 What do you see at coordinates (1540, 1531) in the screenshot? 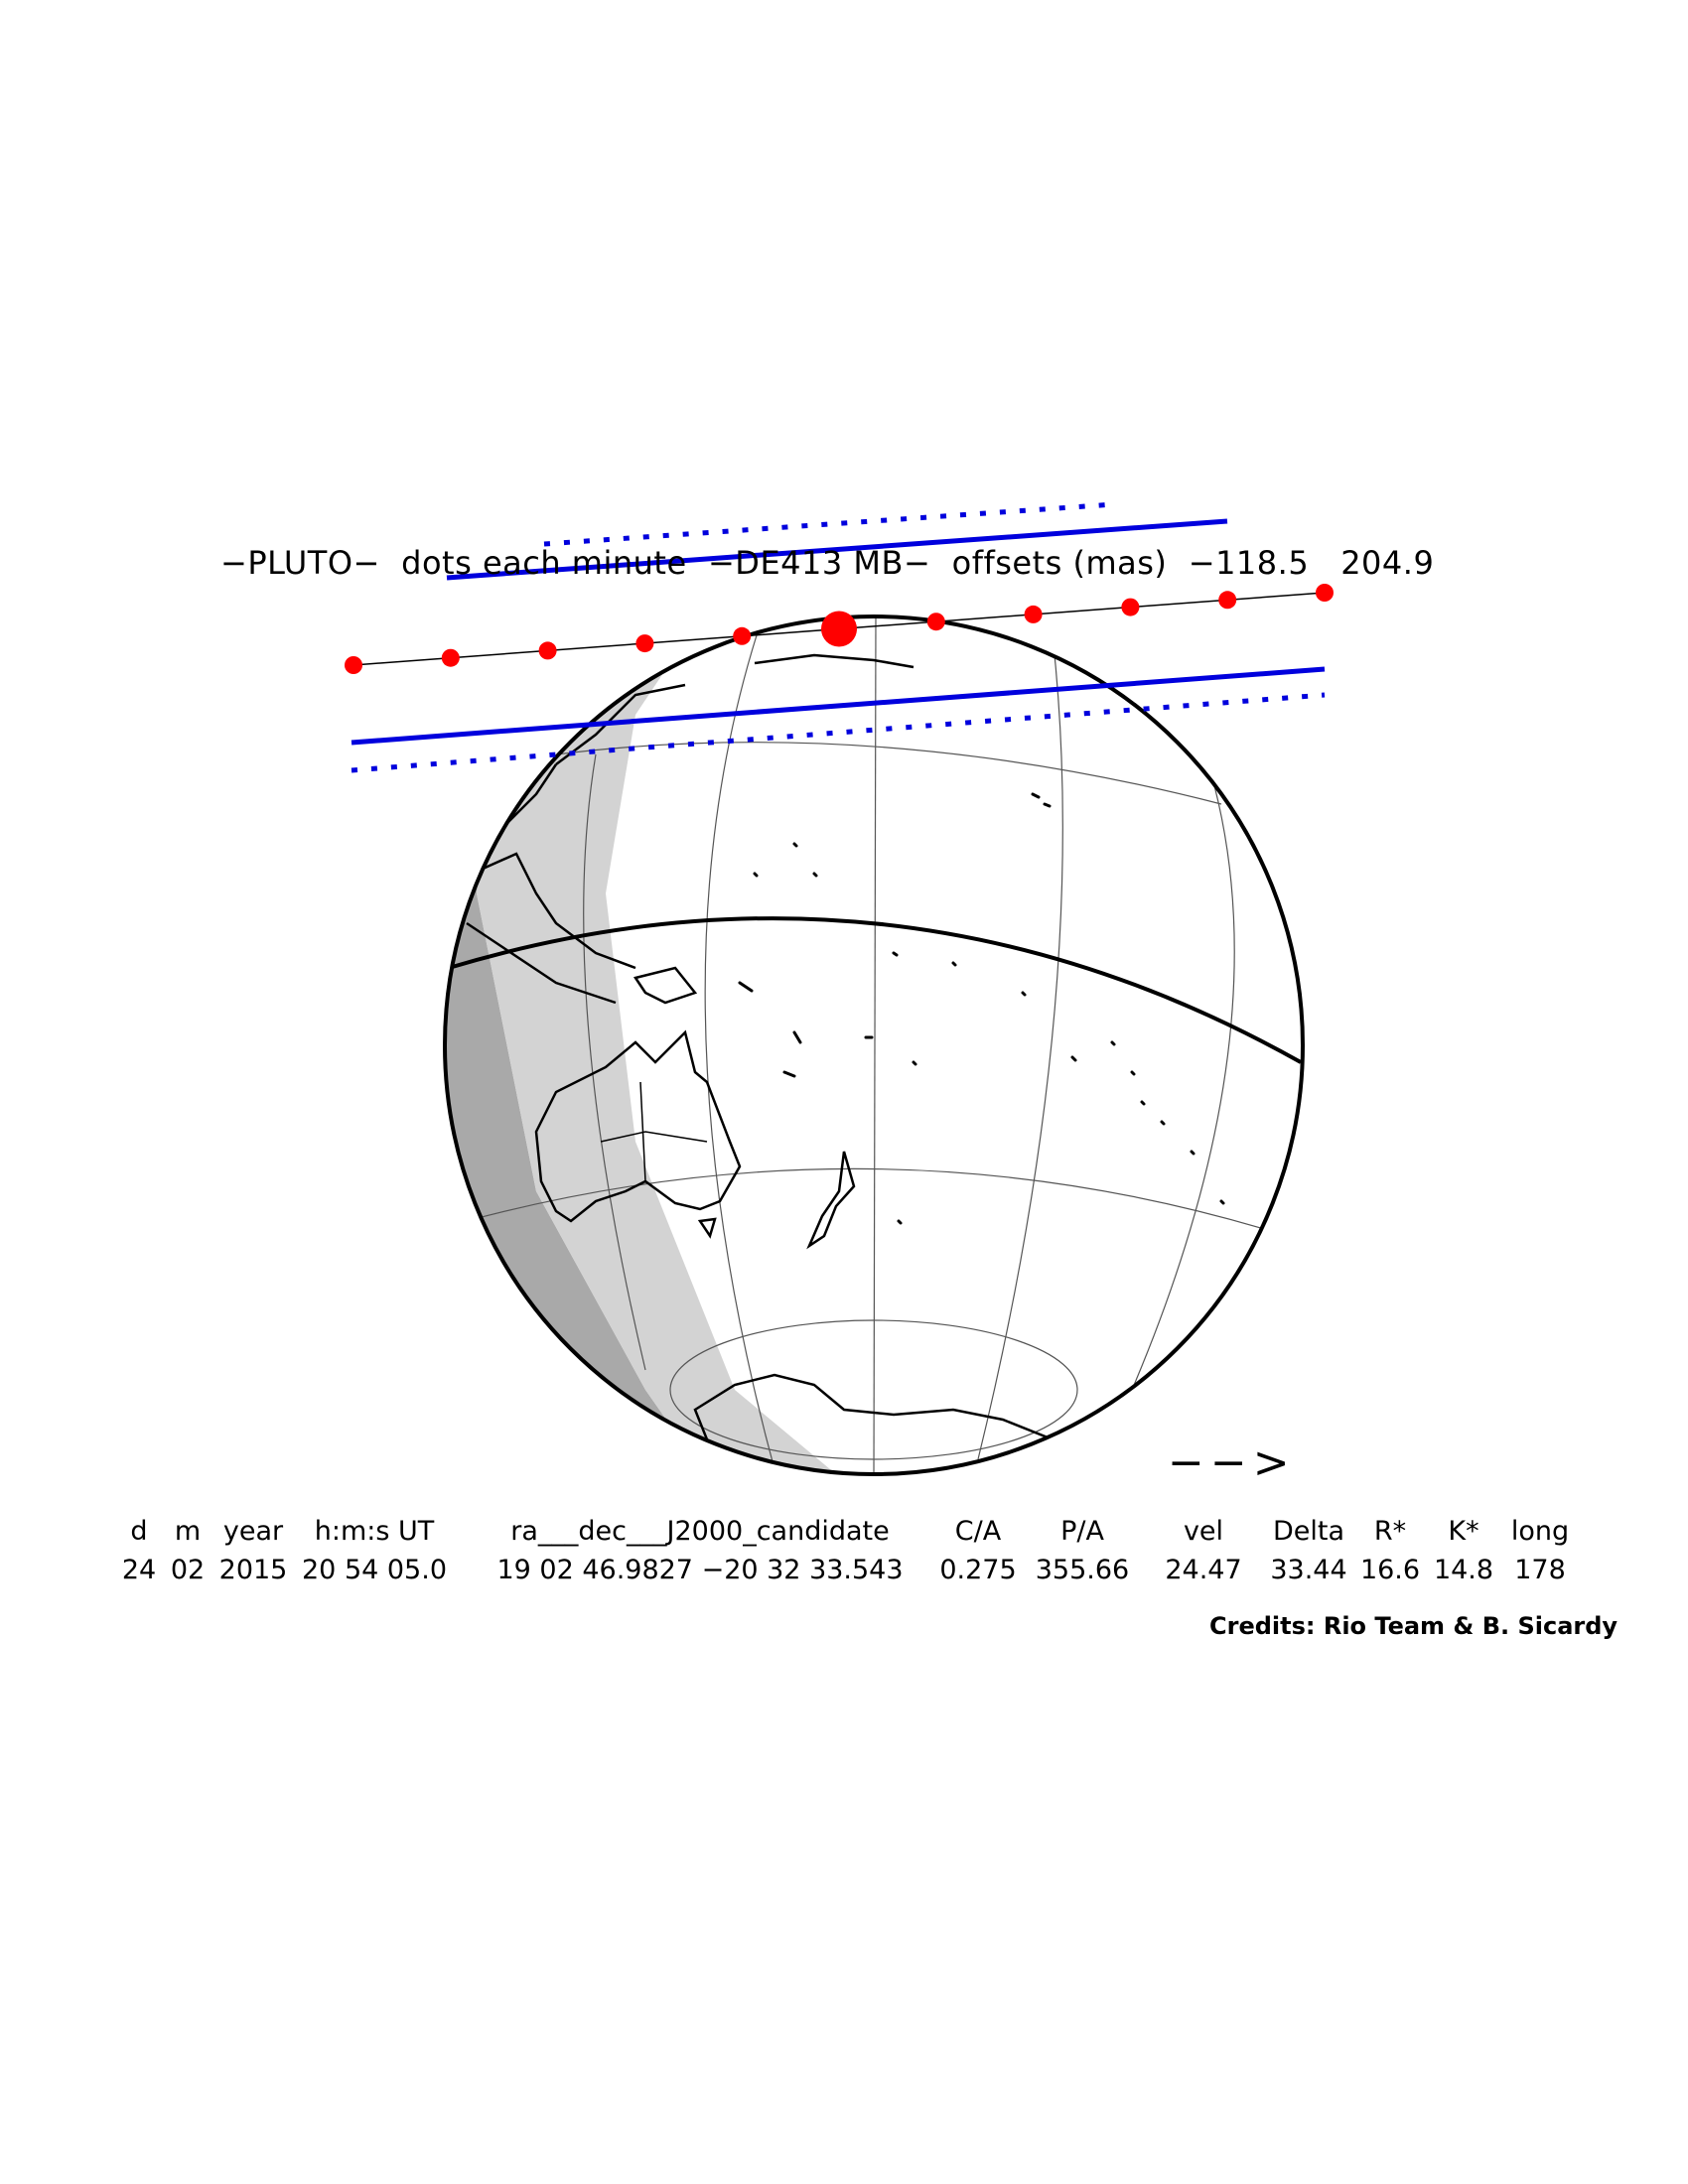
I see `table-header: long` at bounding box center [1540, 1531].